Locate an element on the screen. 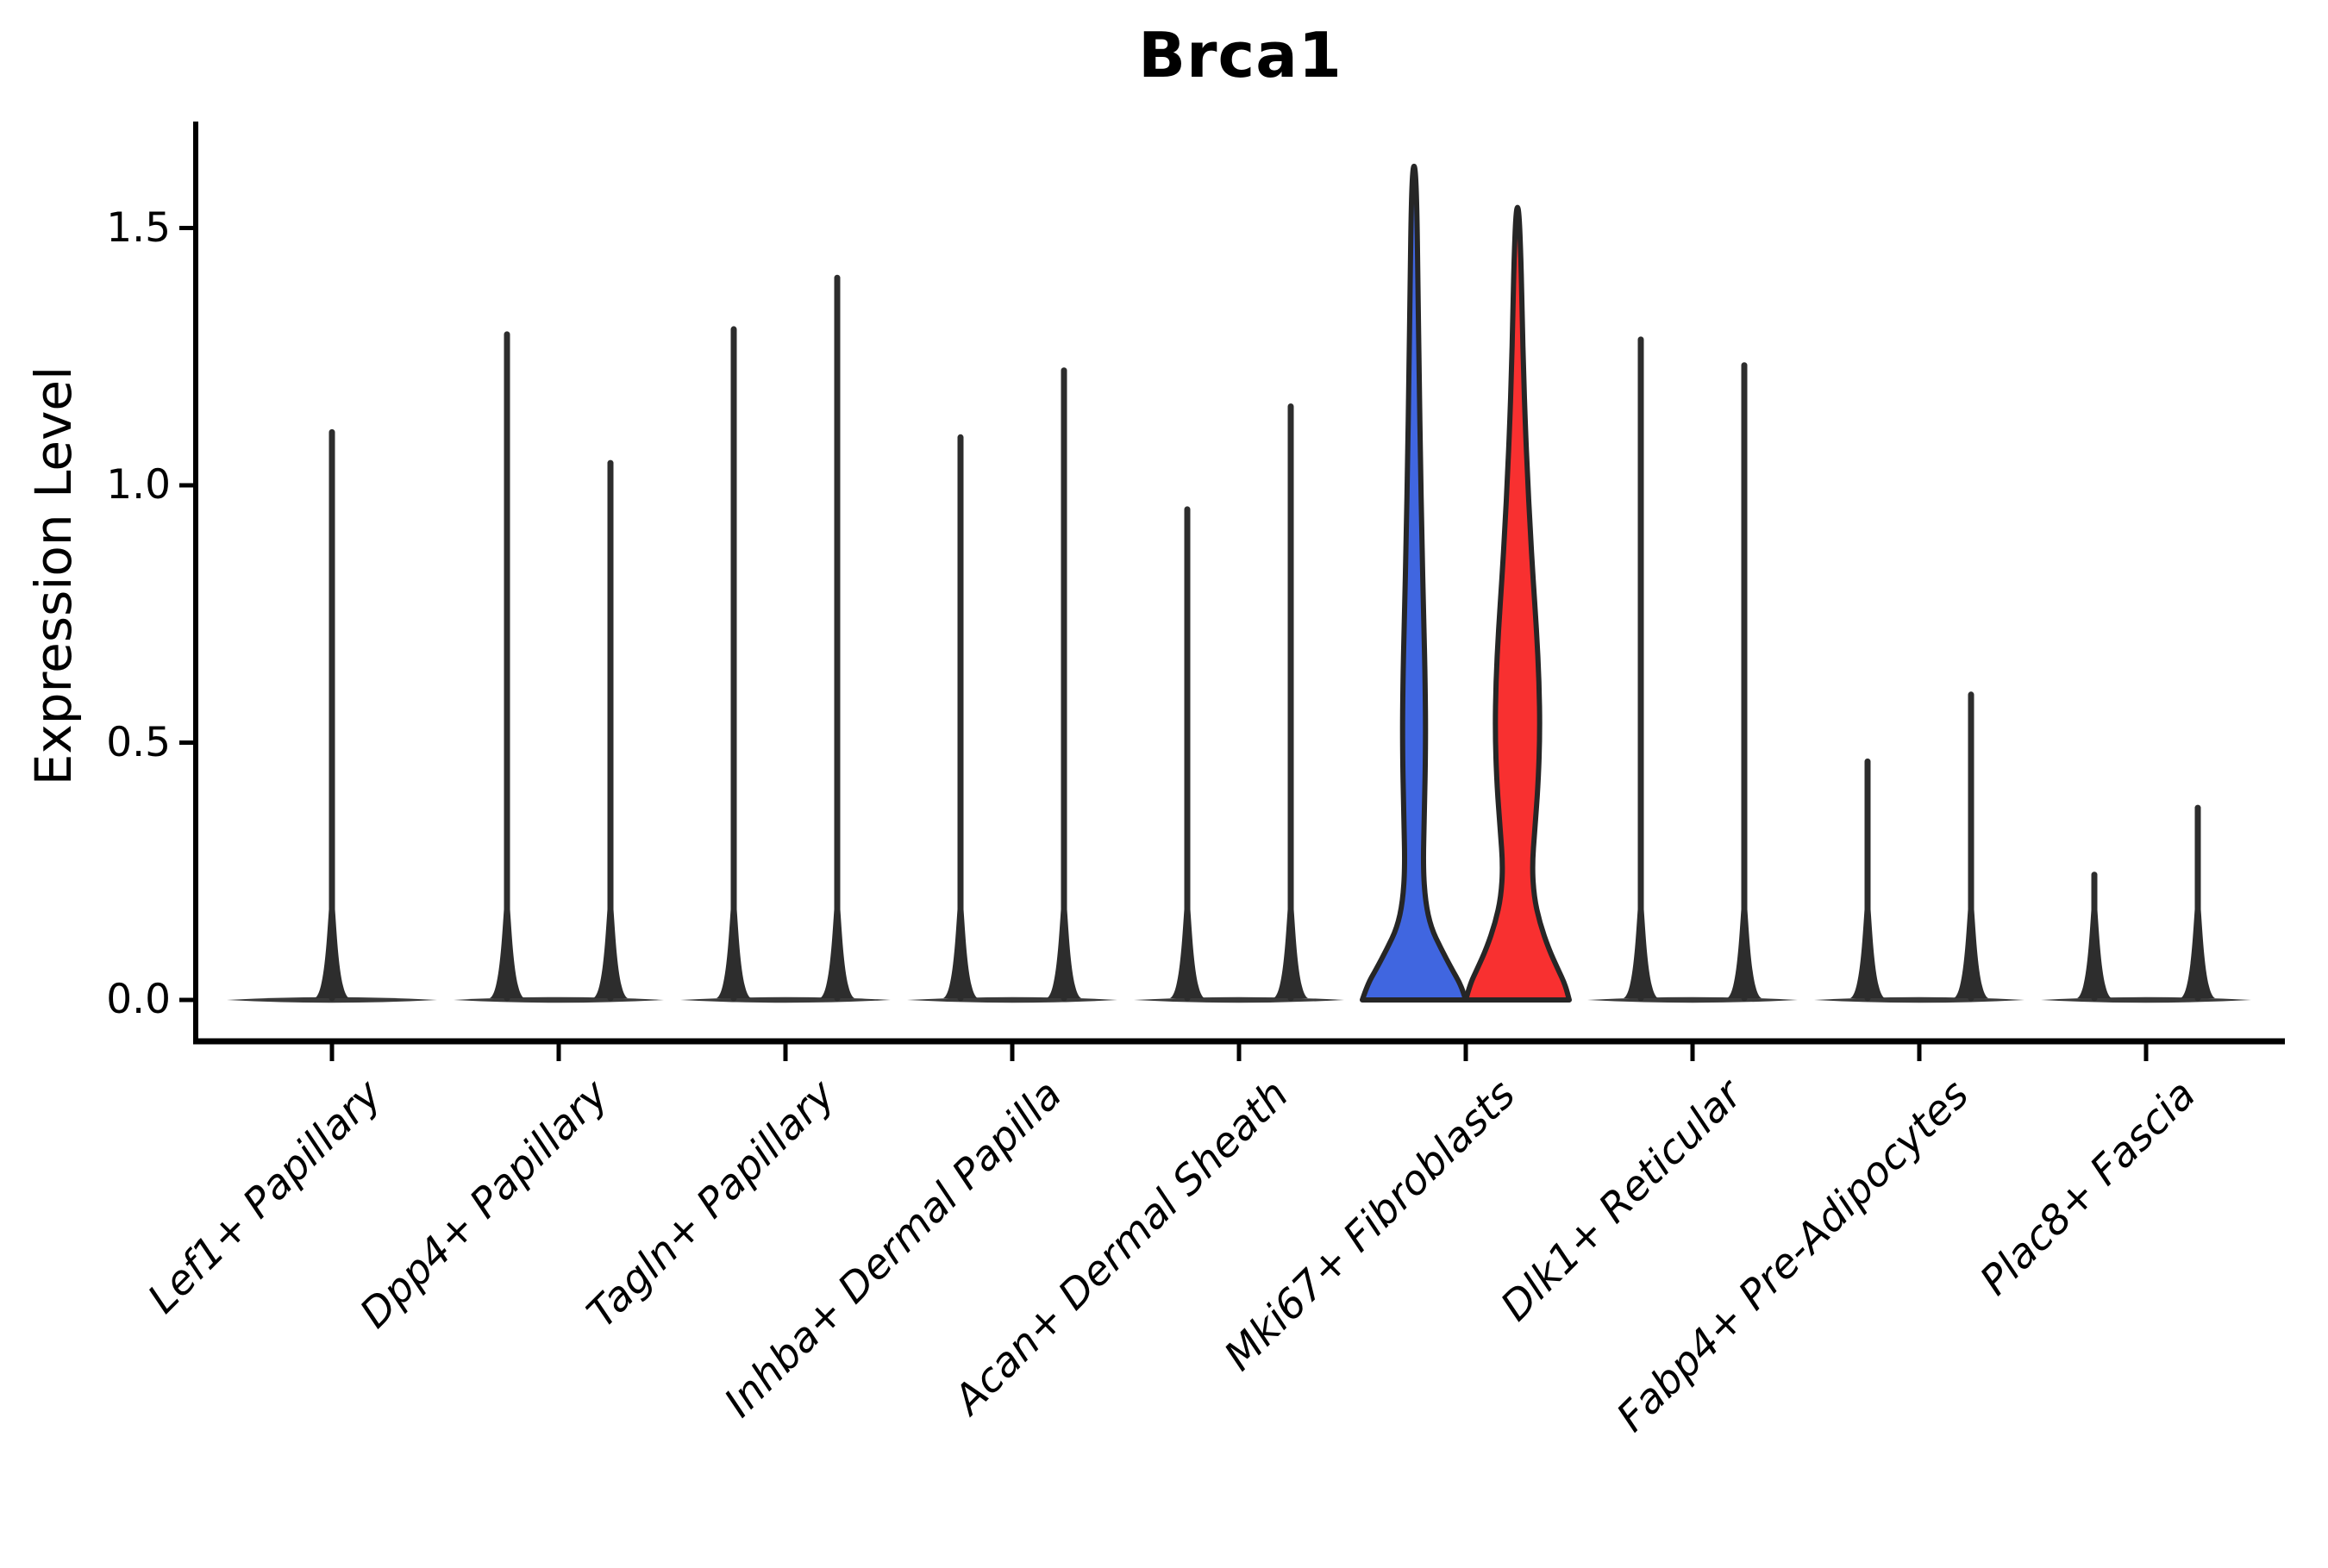  y-tick-label: 0.0 is located at coordinates (139, 999).